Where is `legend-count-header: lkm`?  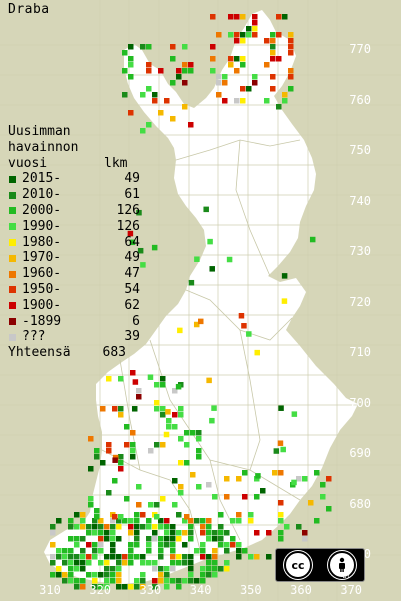 legend-count-header: lkm is located at coordinates (116, 163).